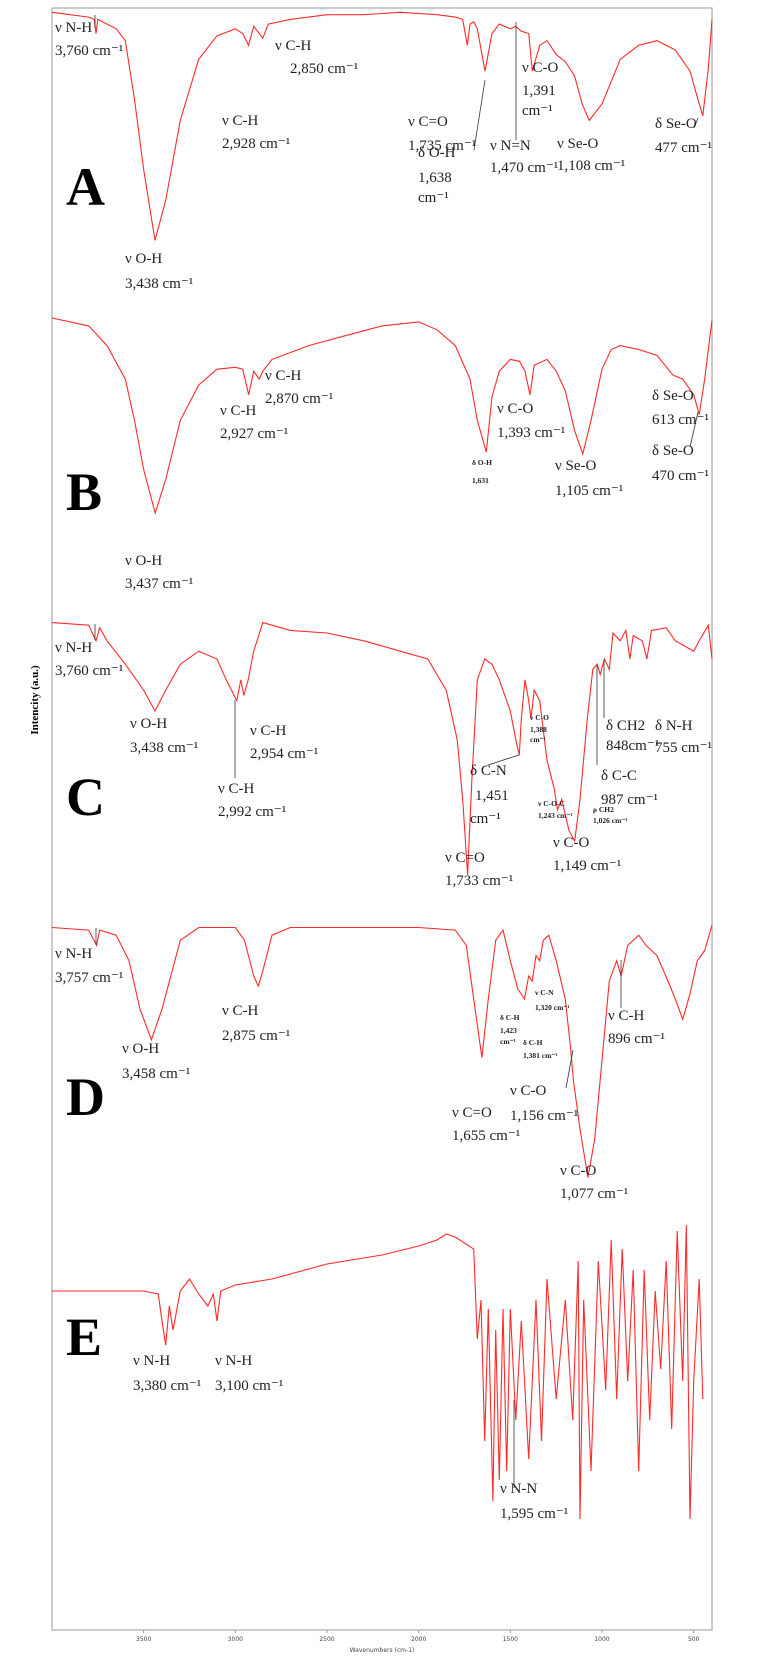 The width and height of the screenshot is (770, 1657). What do you see at coordinates (680, 420) in the screenshot?
I see `peak-annotation: 613 cm⁻¹` at bounding box center [680, 420].